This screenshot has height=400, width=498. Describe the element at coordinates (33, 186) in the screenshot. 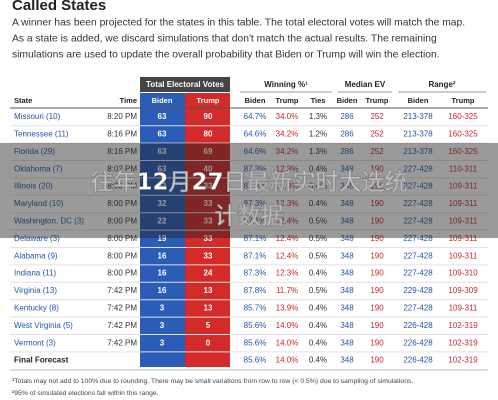

I see `cell: Illinois (20)` at that location.